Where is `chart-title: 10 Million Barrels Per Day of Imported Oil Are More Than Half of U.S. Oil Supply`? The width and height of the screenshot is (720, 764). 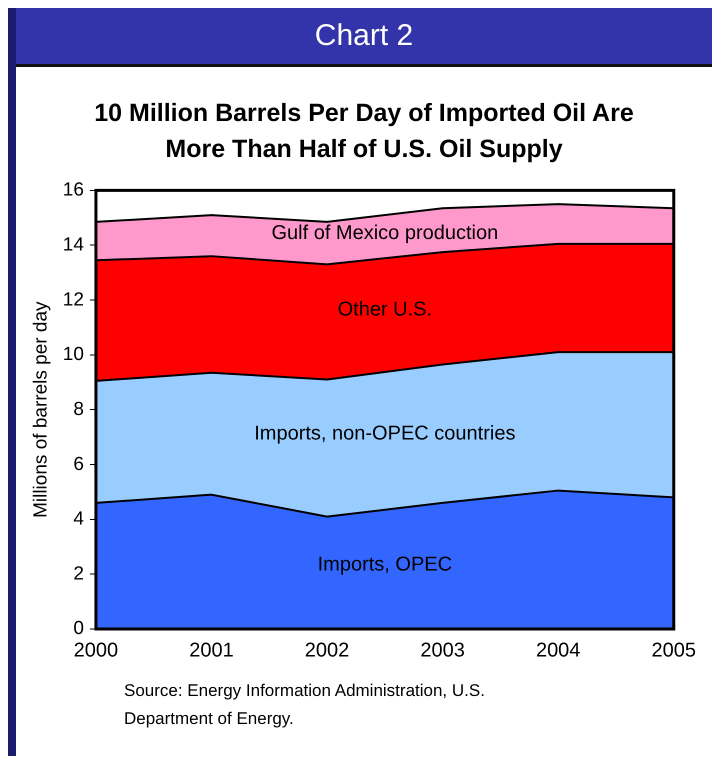 chart-title: 10 Million Barrels Per Day of Imported Oil Are More Than Half of U.S. Oil Supply is located at coordinates (364, 131).